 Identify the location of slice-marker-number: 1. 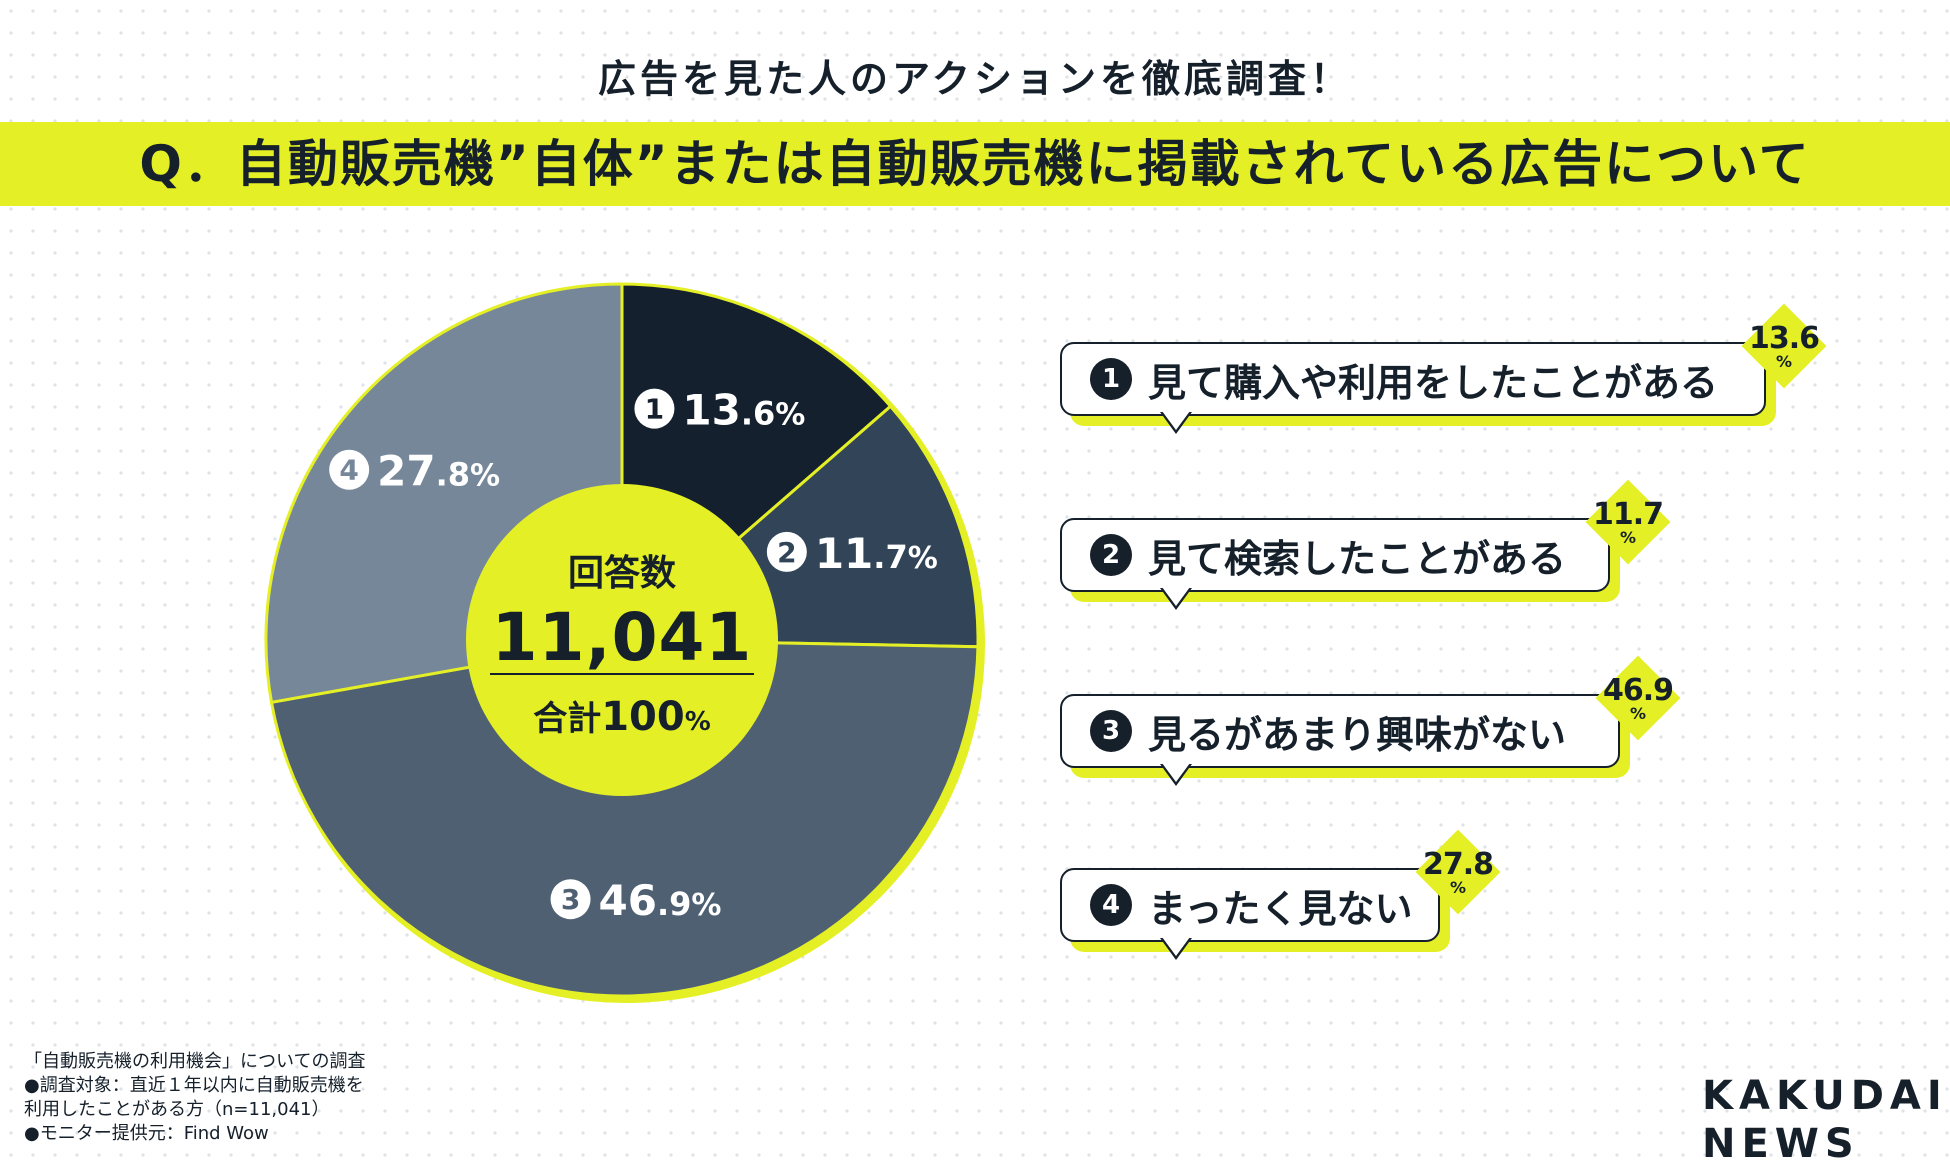
(654, 409).